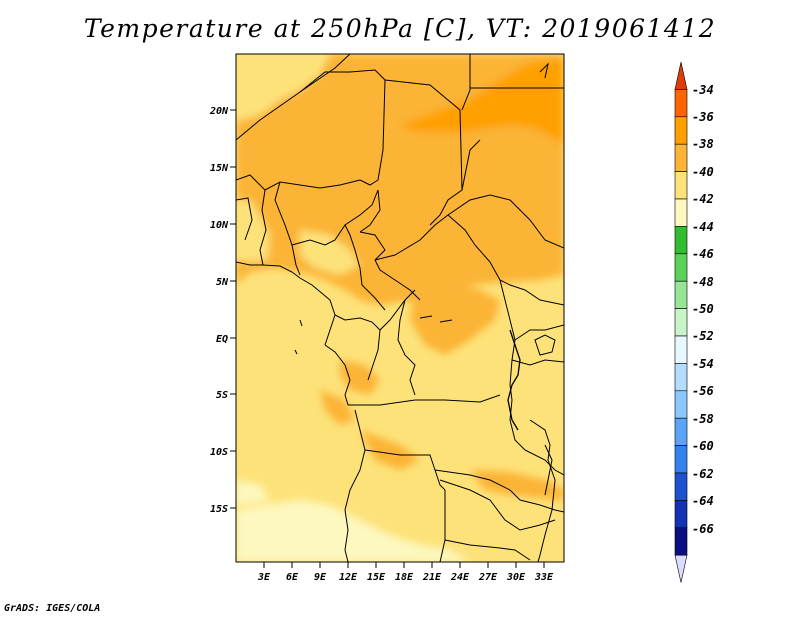 This screenshot has width=800, height=618. What do you see at coordinates (460, 577) in the screenshot?
I see `lon-label: 24E` at bounding box center [460, 577].